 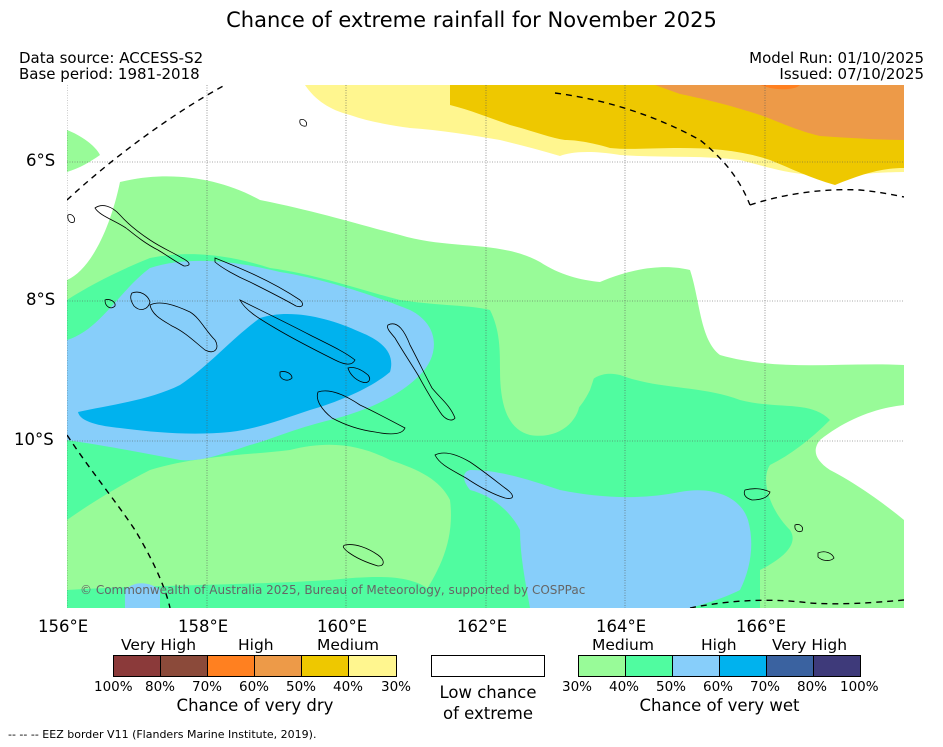 I want to click on dry-pct-100: 100%, so click(x=113, y=687).